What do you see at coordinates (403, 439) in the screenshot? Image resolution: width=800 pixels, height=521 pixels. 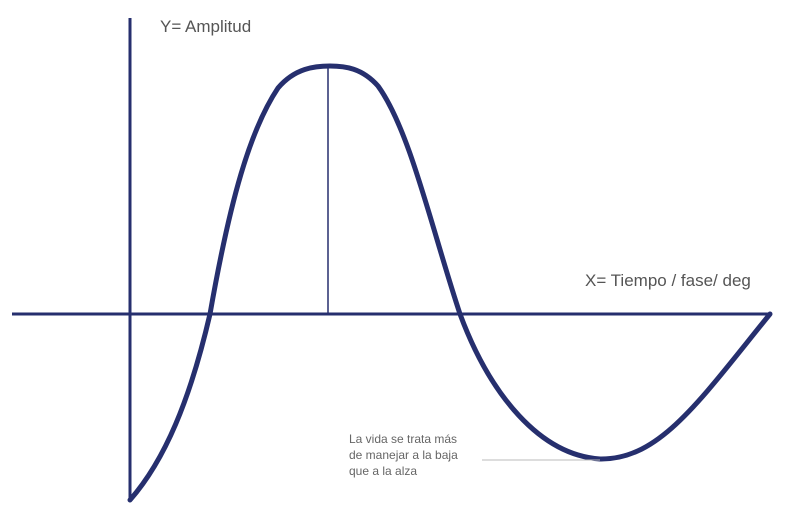 I see `annotation-line-1: La vida se trata más` at bounding box center [403, 439].